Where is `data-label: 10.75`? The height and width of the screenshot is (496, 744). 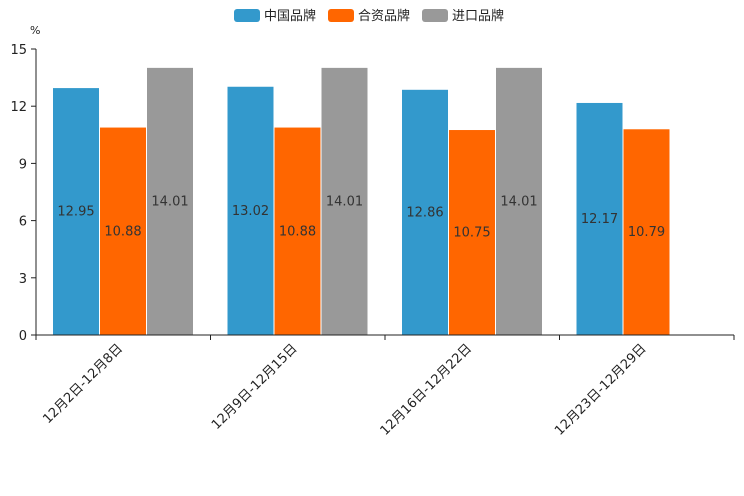 data-label: 10.75 is located at coordinates (471, 233).